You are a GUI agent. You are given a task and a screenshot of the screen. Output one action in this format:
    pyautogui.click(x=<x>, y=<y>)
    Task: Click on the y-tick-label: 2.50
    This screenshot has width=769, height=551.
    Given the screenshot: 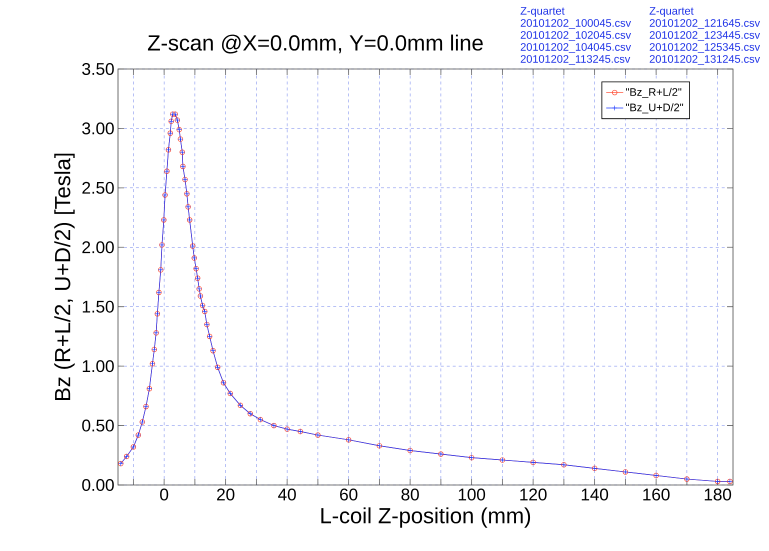 What is the action you would take?
    pyautogui.click(x=98, y=188)
    